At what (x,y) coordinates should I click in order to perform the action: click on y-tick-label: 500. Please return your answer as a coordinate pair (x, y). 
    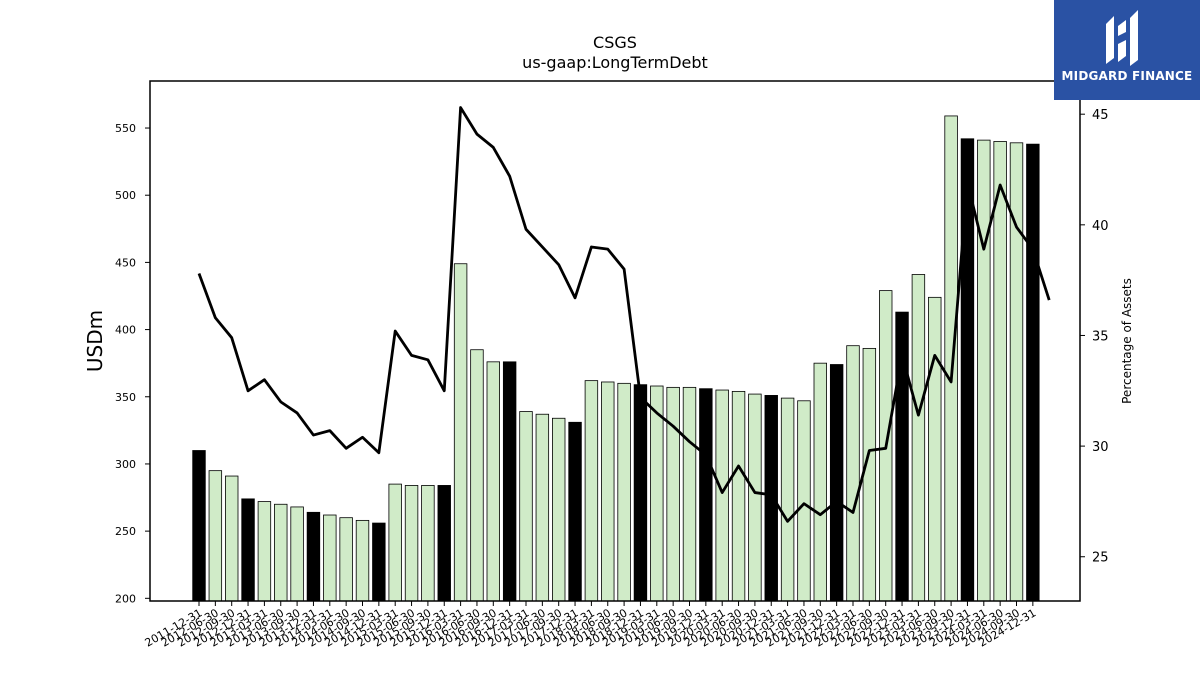
    Looking at the image, I should click on (125, 195).